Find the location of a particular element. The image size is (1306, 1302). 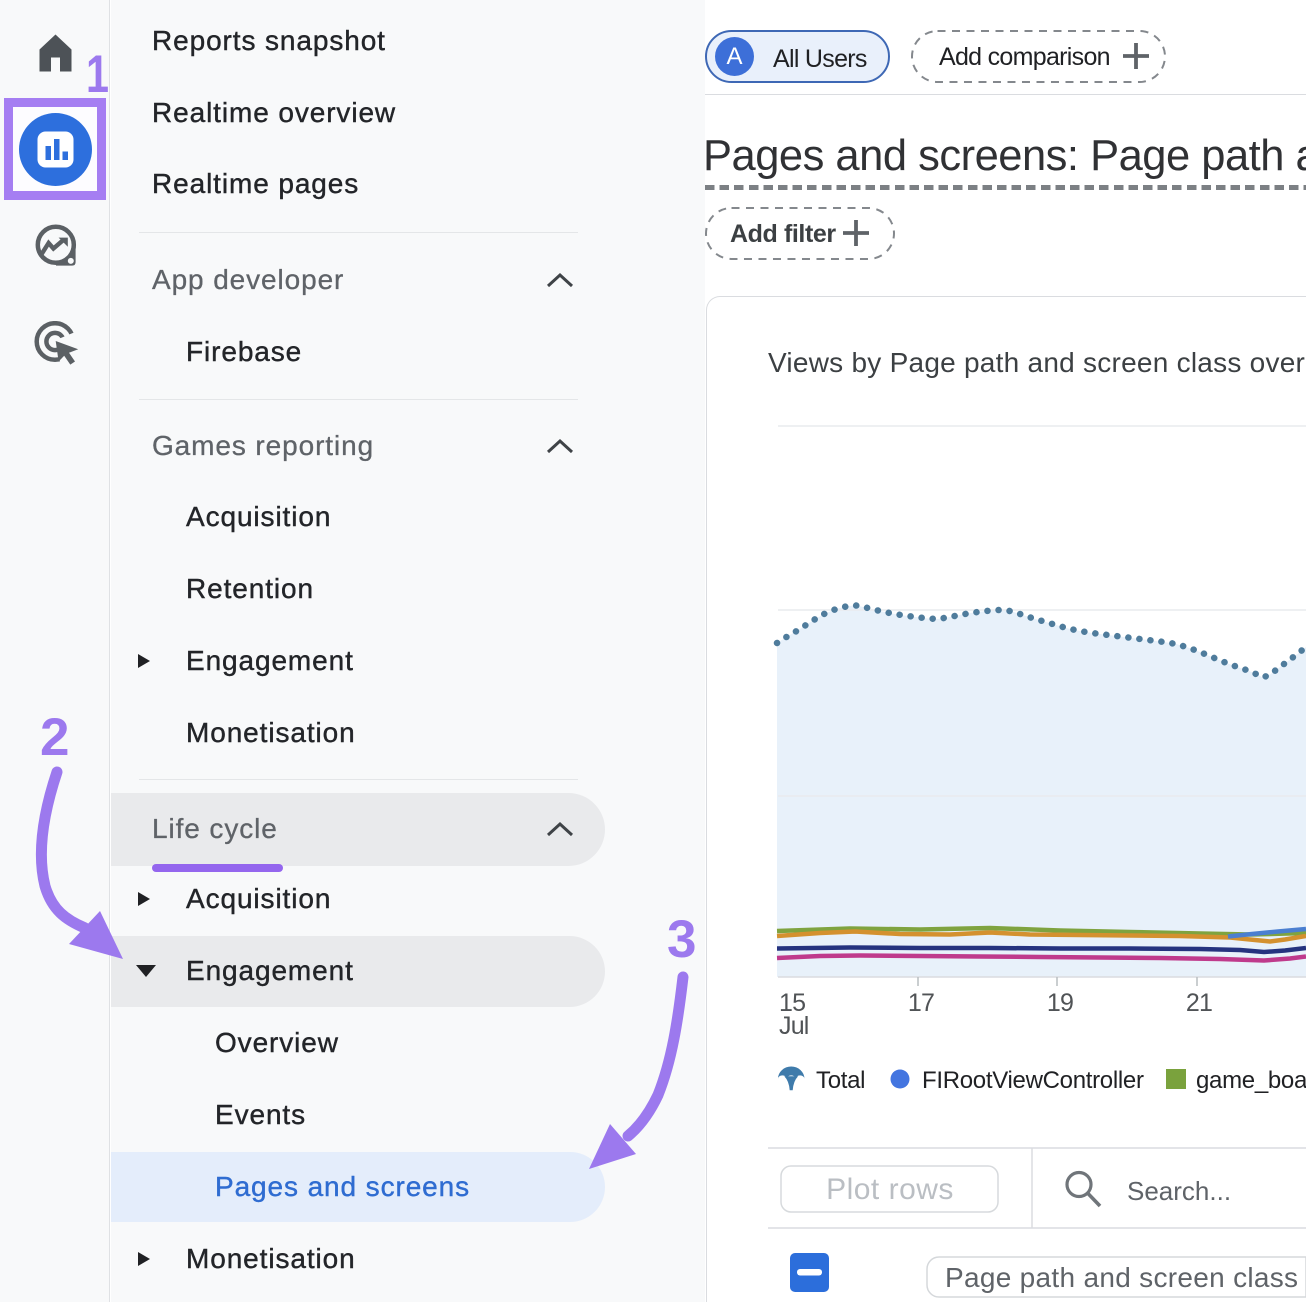

svg-text: Total is located at coordinates (840, 1080).